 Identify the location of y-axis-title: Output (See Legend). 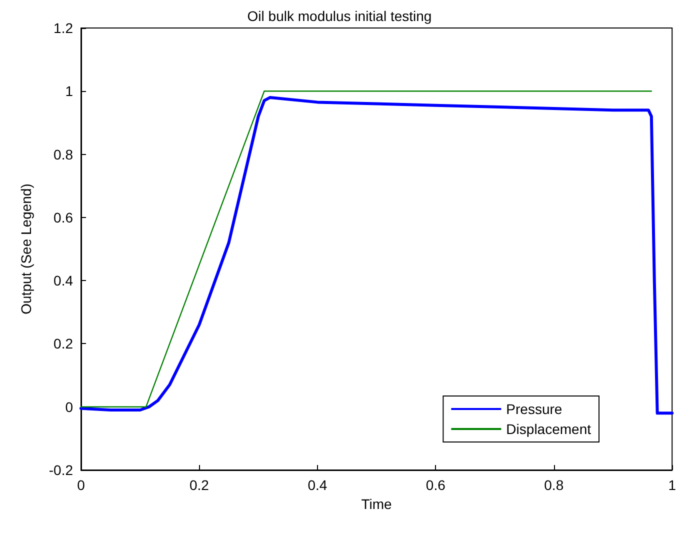
(26, 249).